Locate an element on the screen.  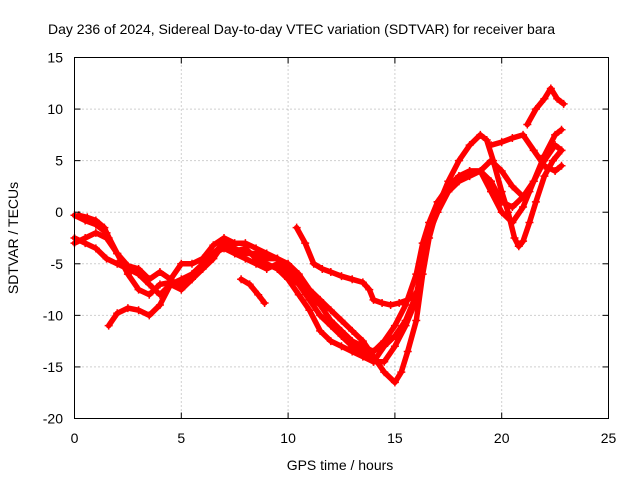
y-tick-label: -5 is located at coordinates (57, 264).